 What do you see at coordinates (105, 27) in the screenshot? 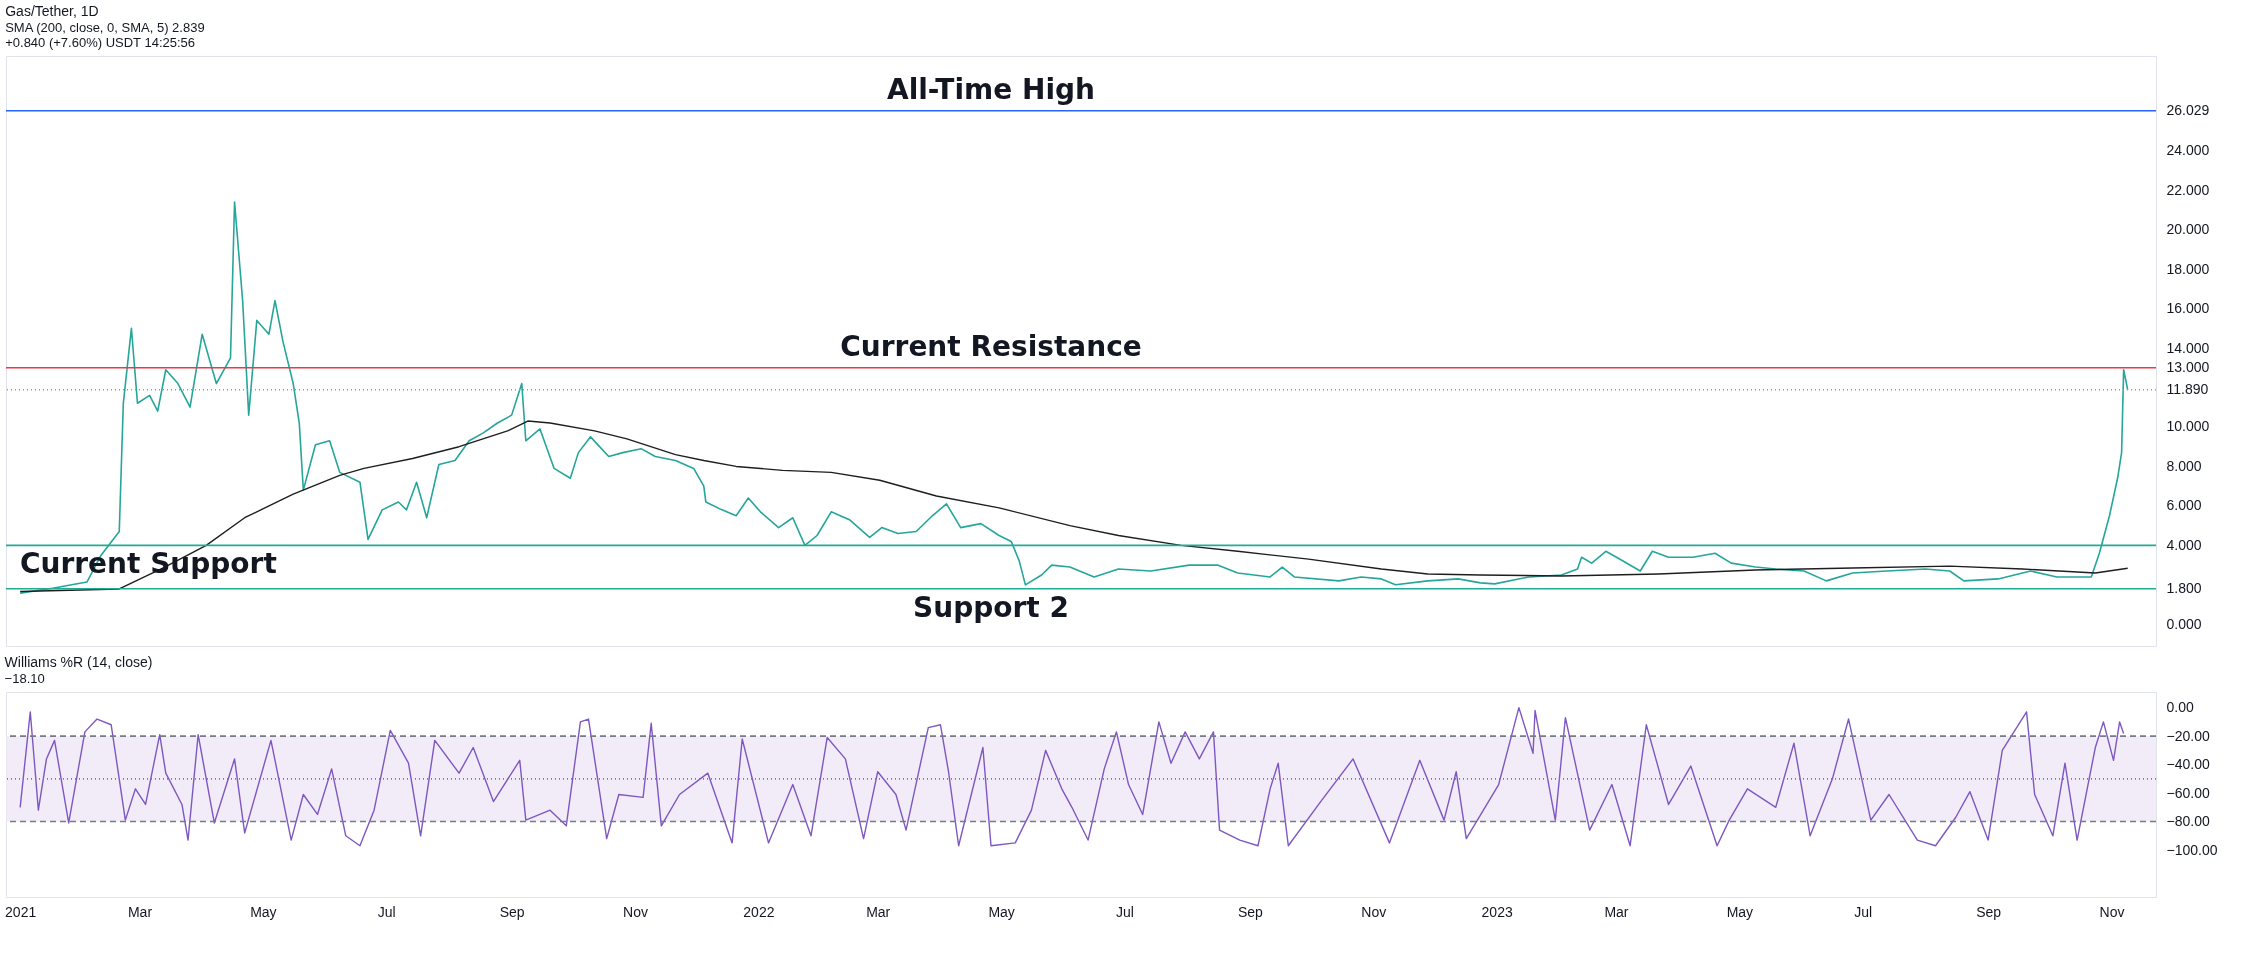
I see `chart-subtitle: SMA (200, close, 0, SMA, 5) 2.839` at bounding box center [105, 27].